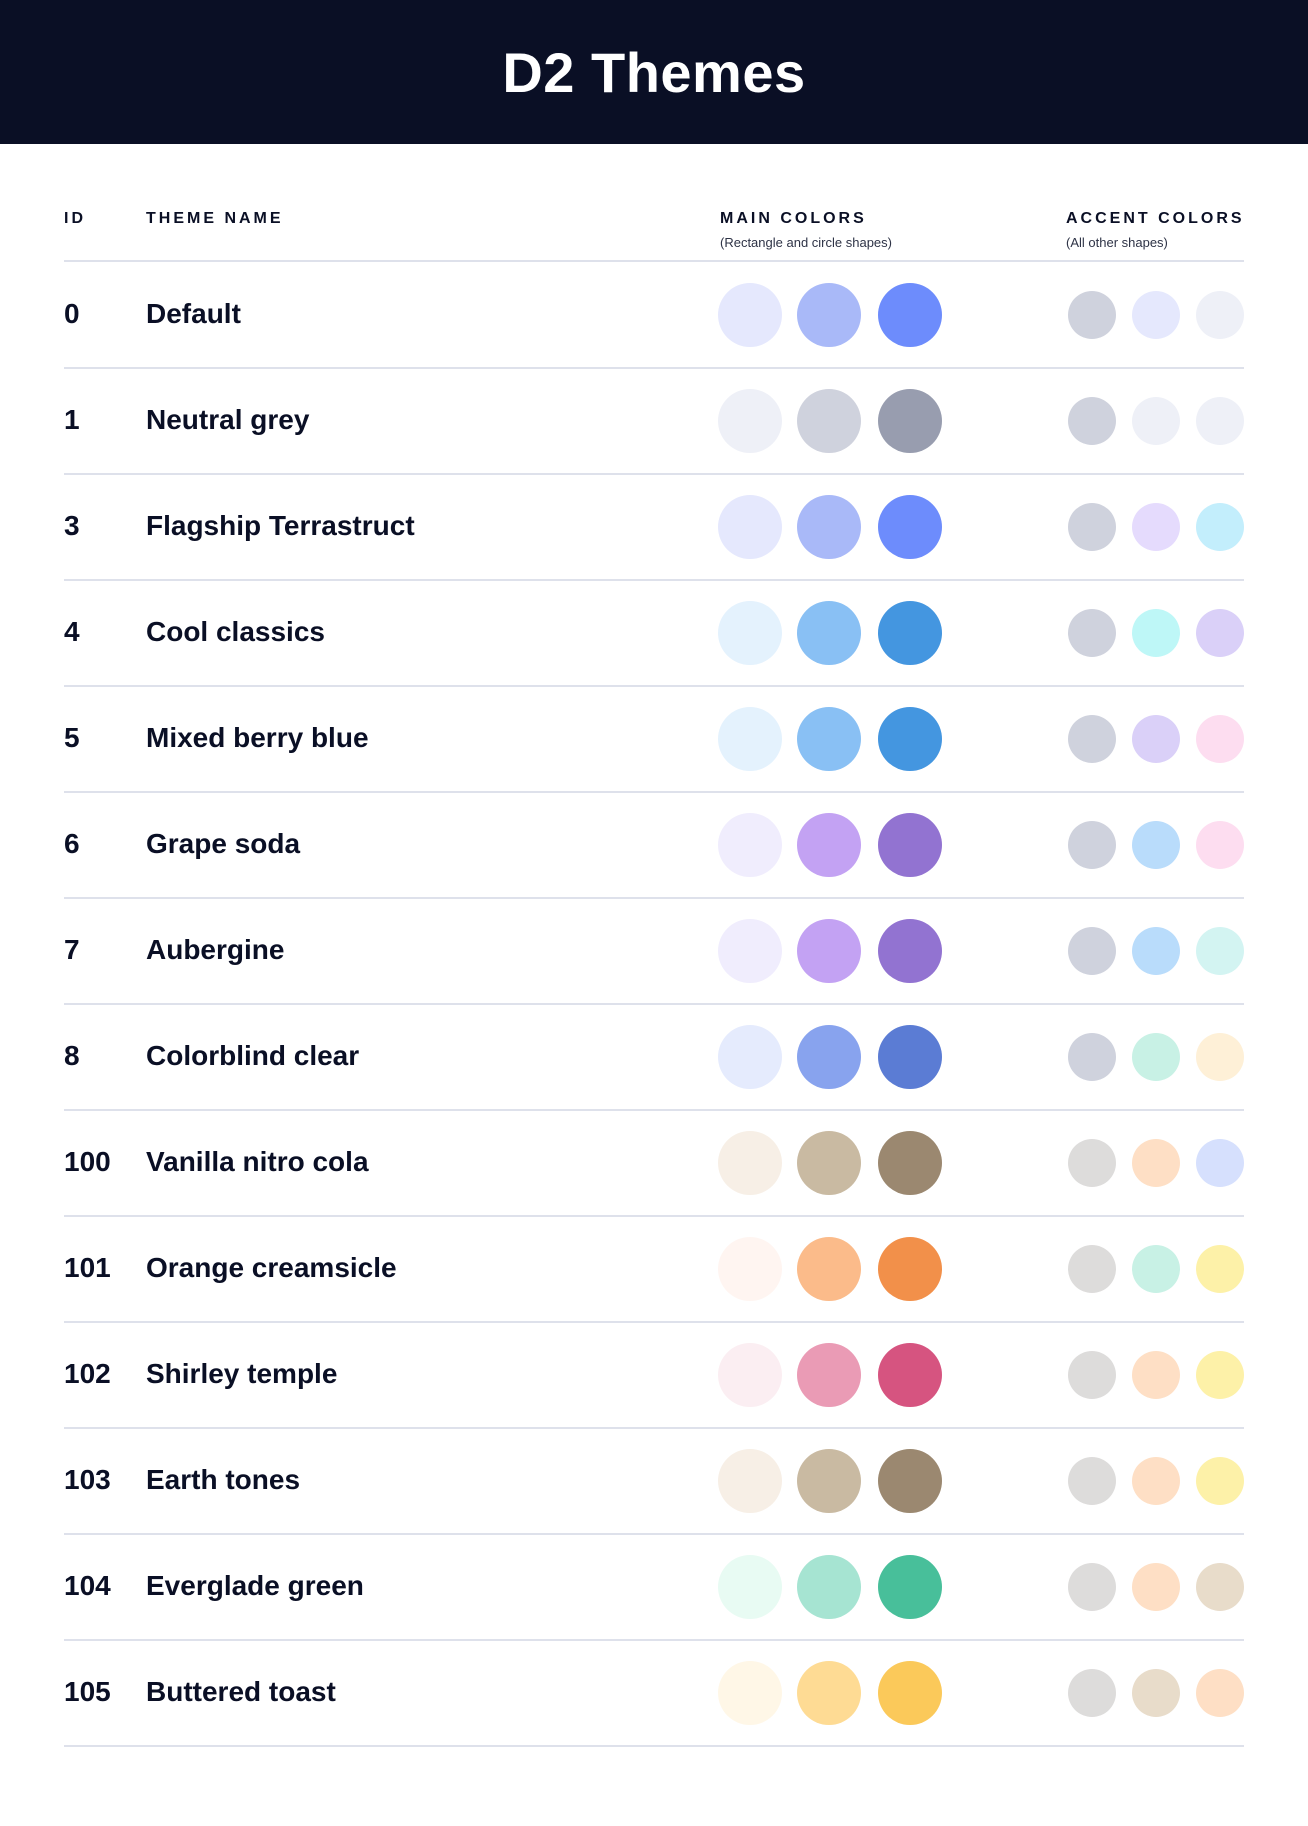  Describe the element at coordinates (72, 419) in the screenshot. I see `theme-id: 1` at that location.